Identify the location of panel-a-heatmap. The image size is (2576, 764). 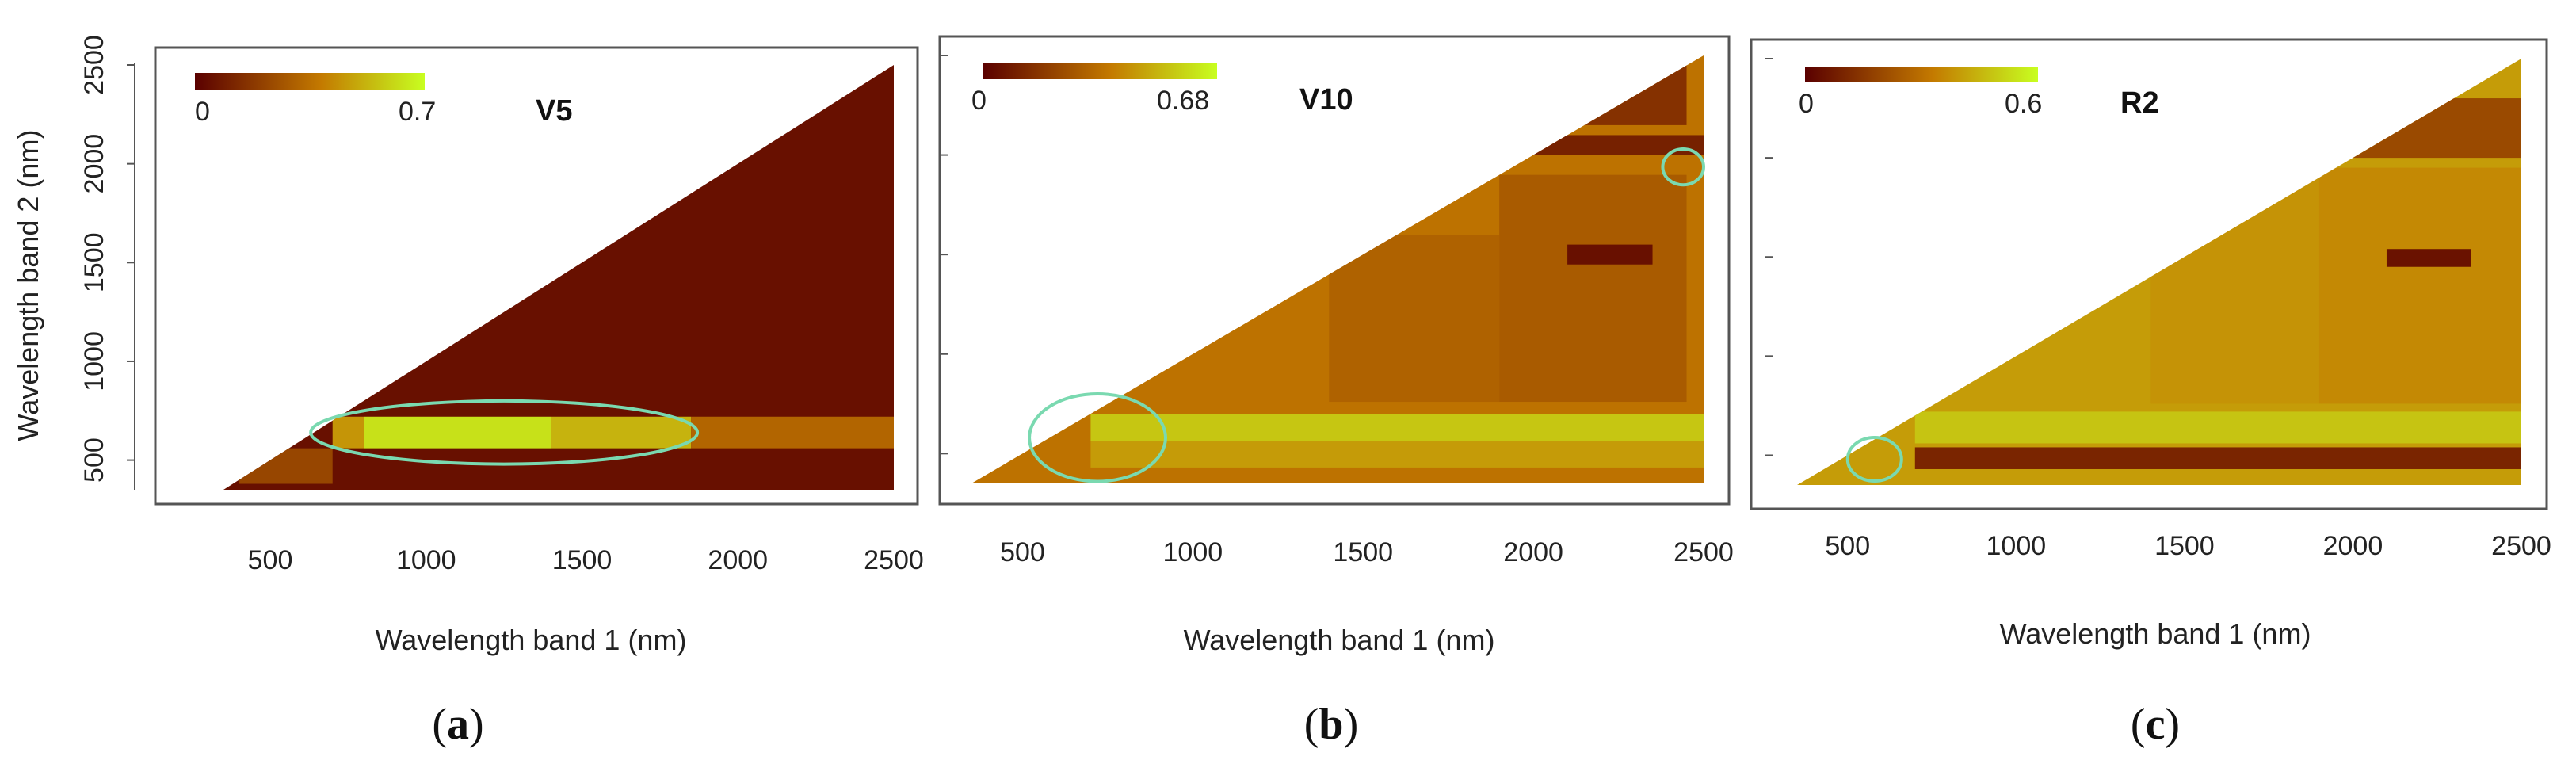
(558, 277).